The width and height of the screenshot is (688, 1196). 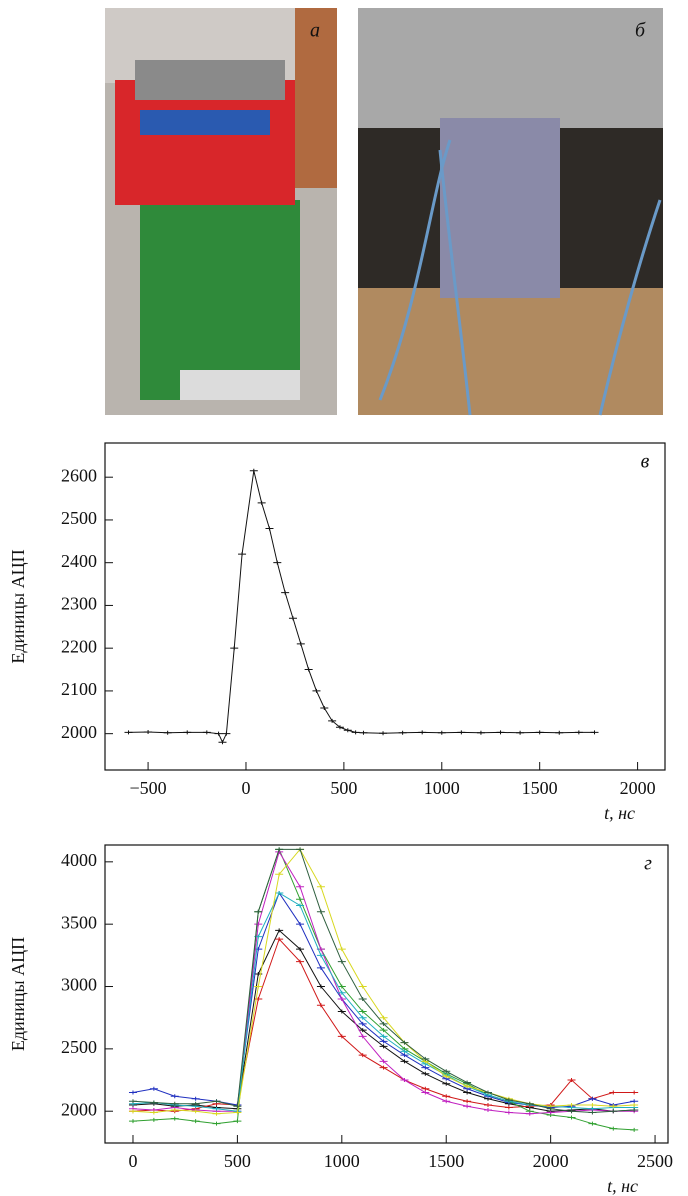 I want to click on y-tick-label: 2100, so click(x=79, y=689).